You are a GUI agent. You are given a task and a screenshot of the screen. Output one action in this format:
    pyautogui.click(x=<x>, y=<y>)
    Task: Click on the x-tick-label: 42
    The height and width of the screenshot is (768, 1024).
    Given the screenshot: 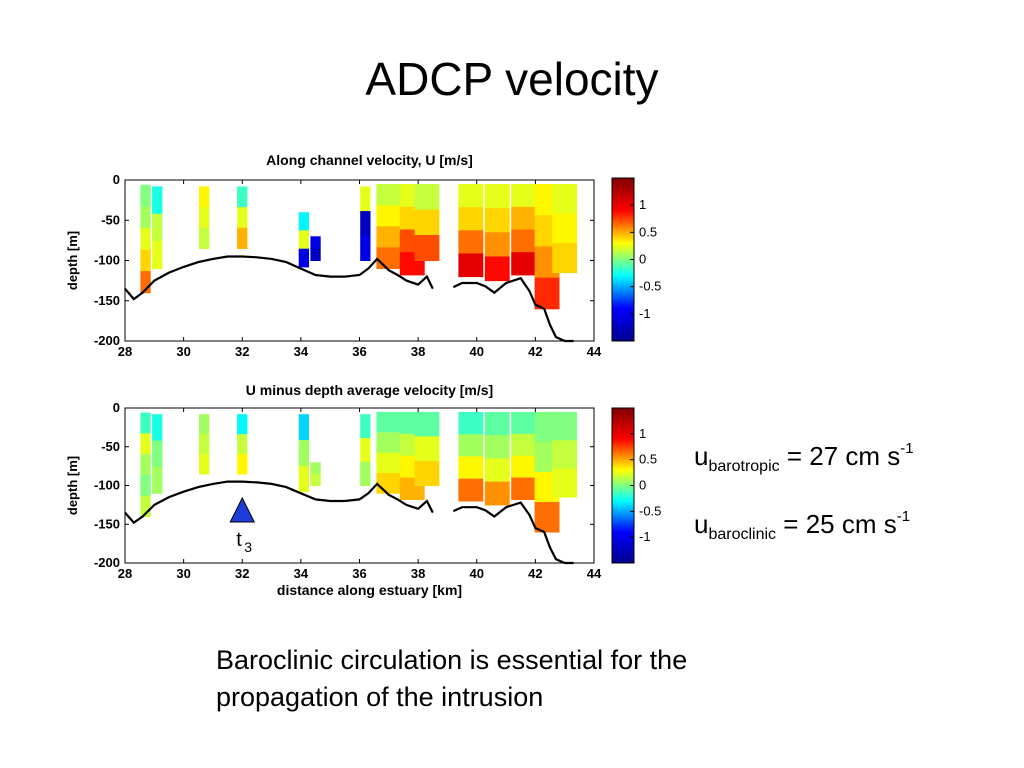 What is the action you would take?
    pyautogui.click(x=535, y=351)
    